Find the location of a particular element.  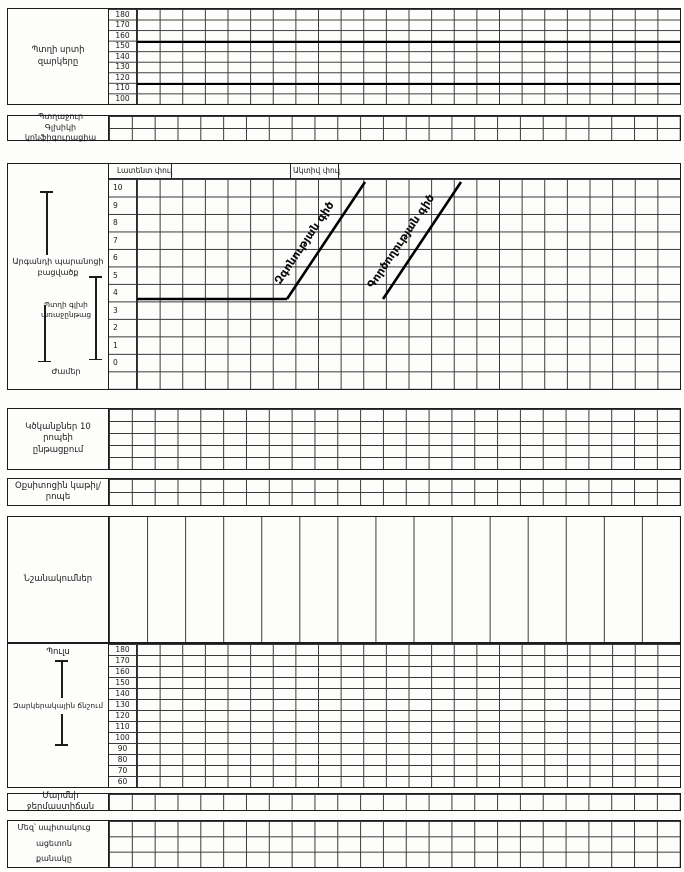

scale-value: 60 is located at coordinates (122, 781).